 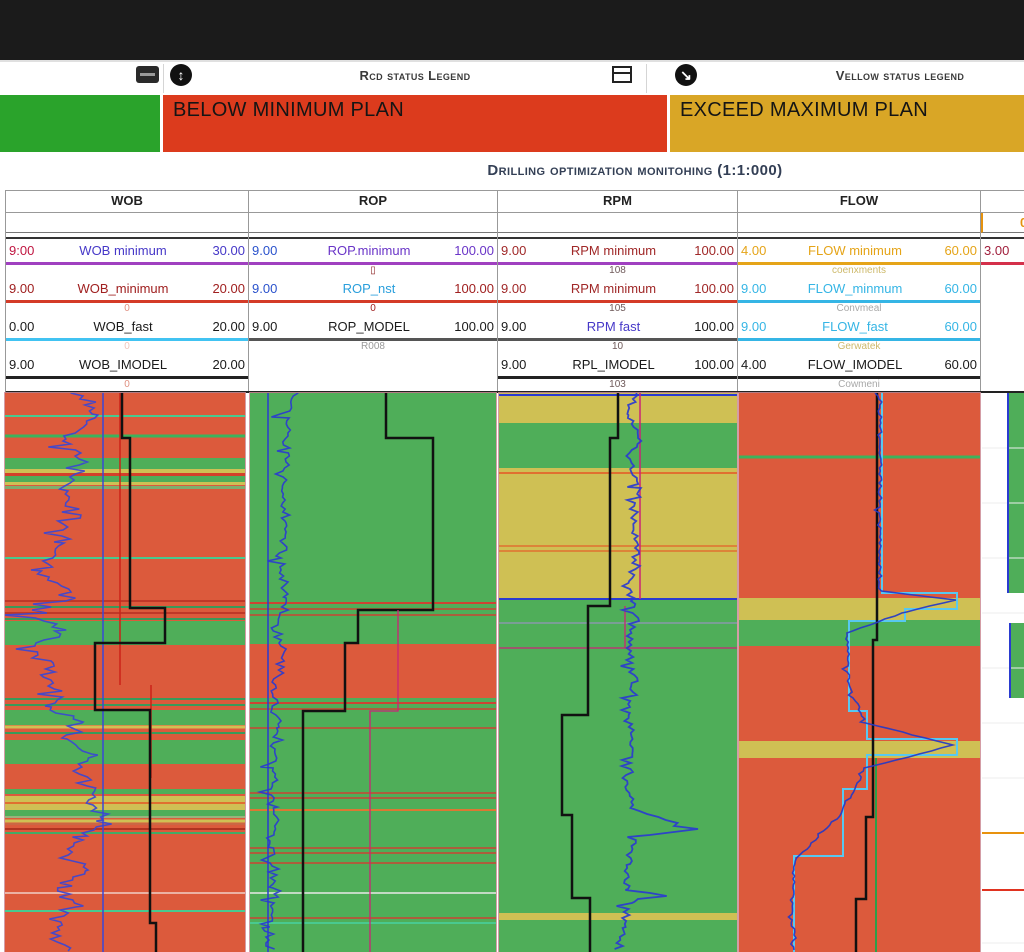 I want to click on curve-name: FLOW_IMODEL, so click(x=855, y=364).